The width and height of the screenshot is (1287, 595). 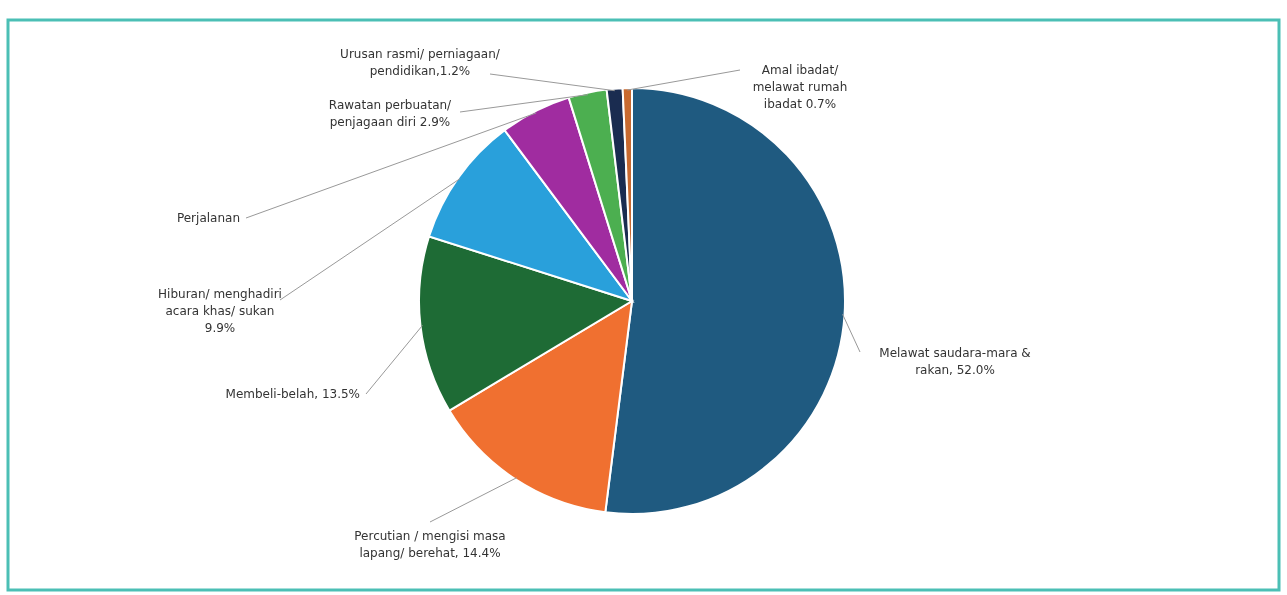 What do you see at coordinates (292, 394) in the screenshot?
I see `slice-label: Membeli-belah, 13.5%` at bounding box center [292, 394].